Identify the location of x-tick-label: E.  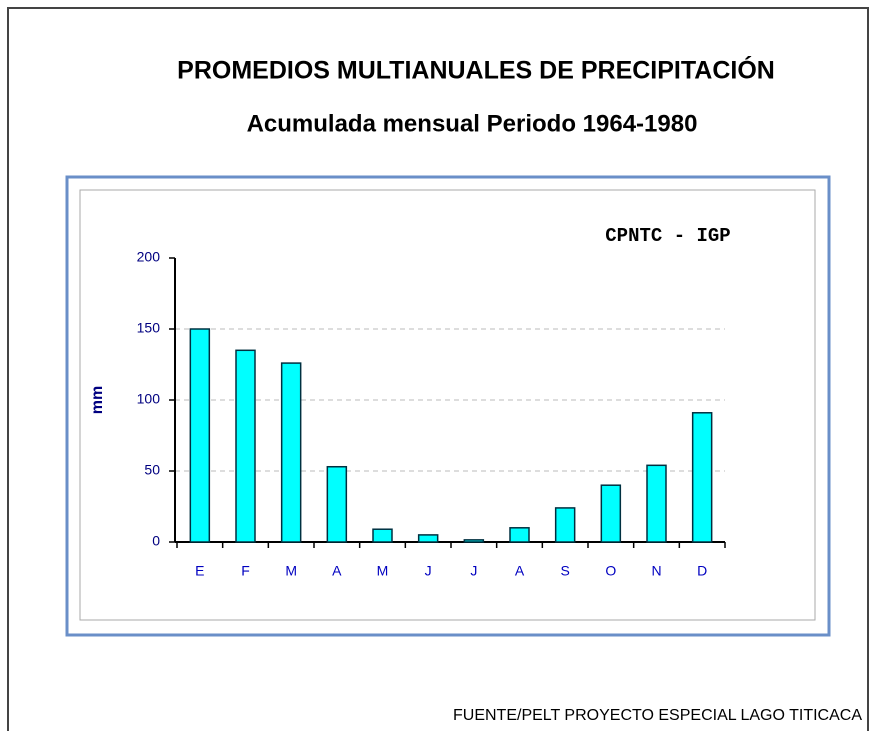
(199, 571).